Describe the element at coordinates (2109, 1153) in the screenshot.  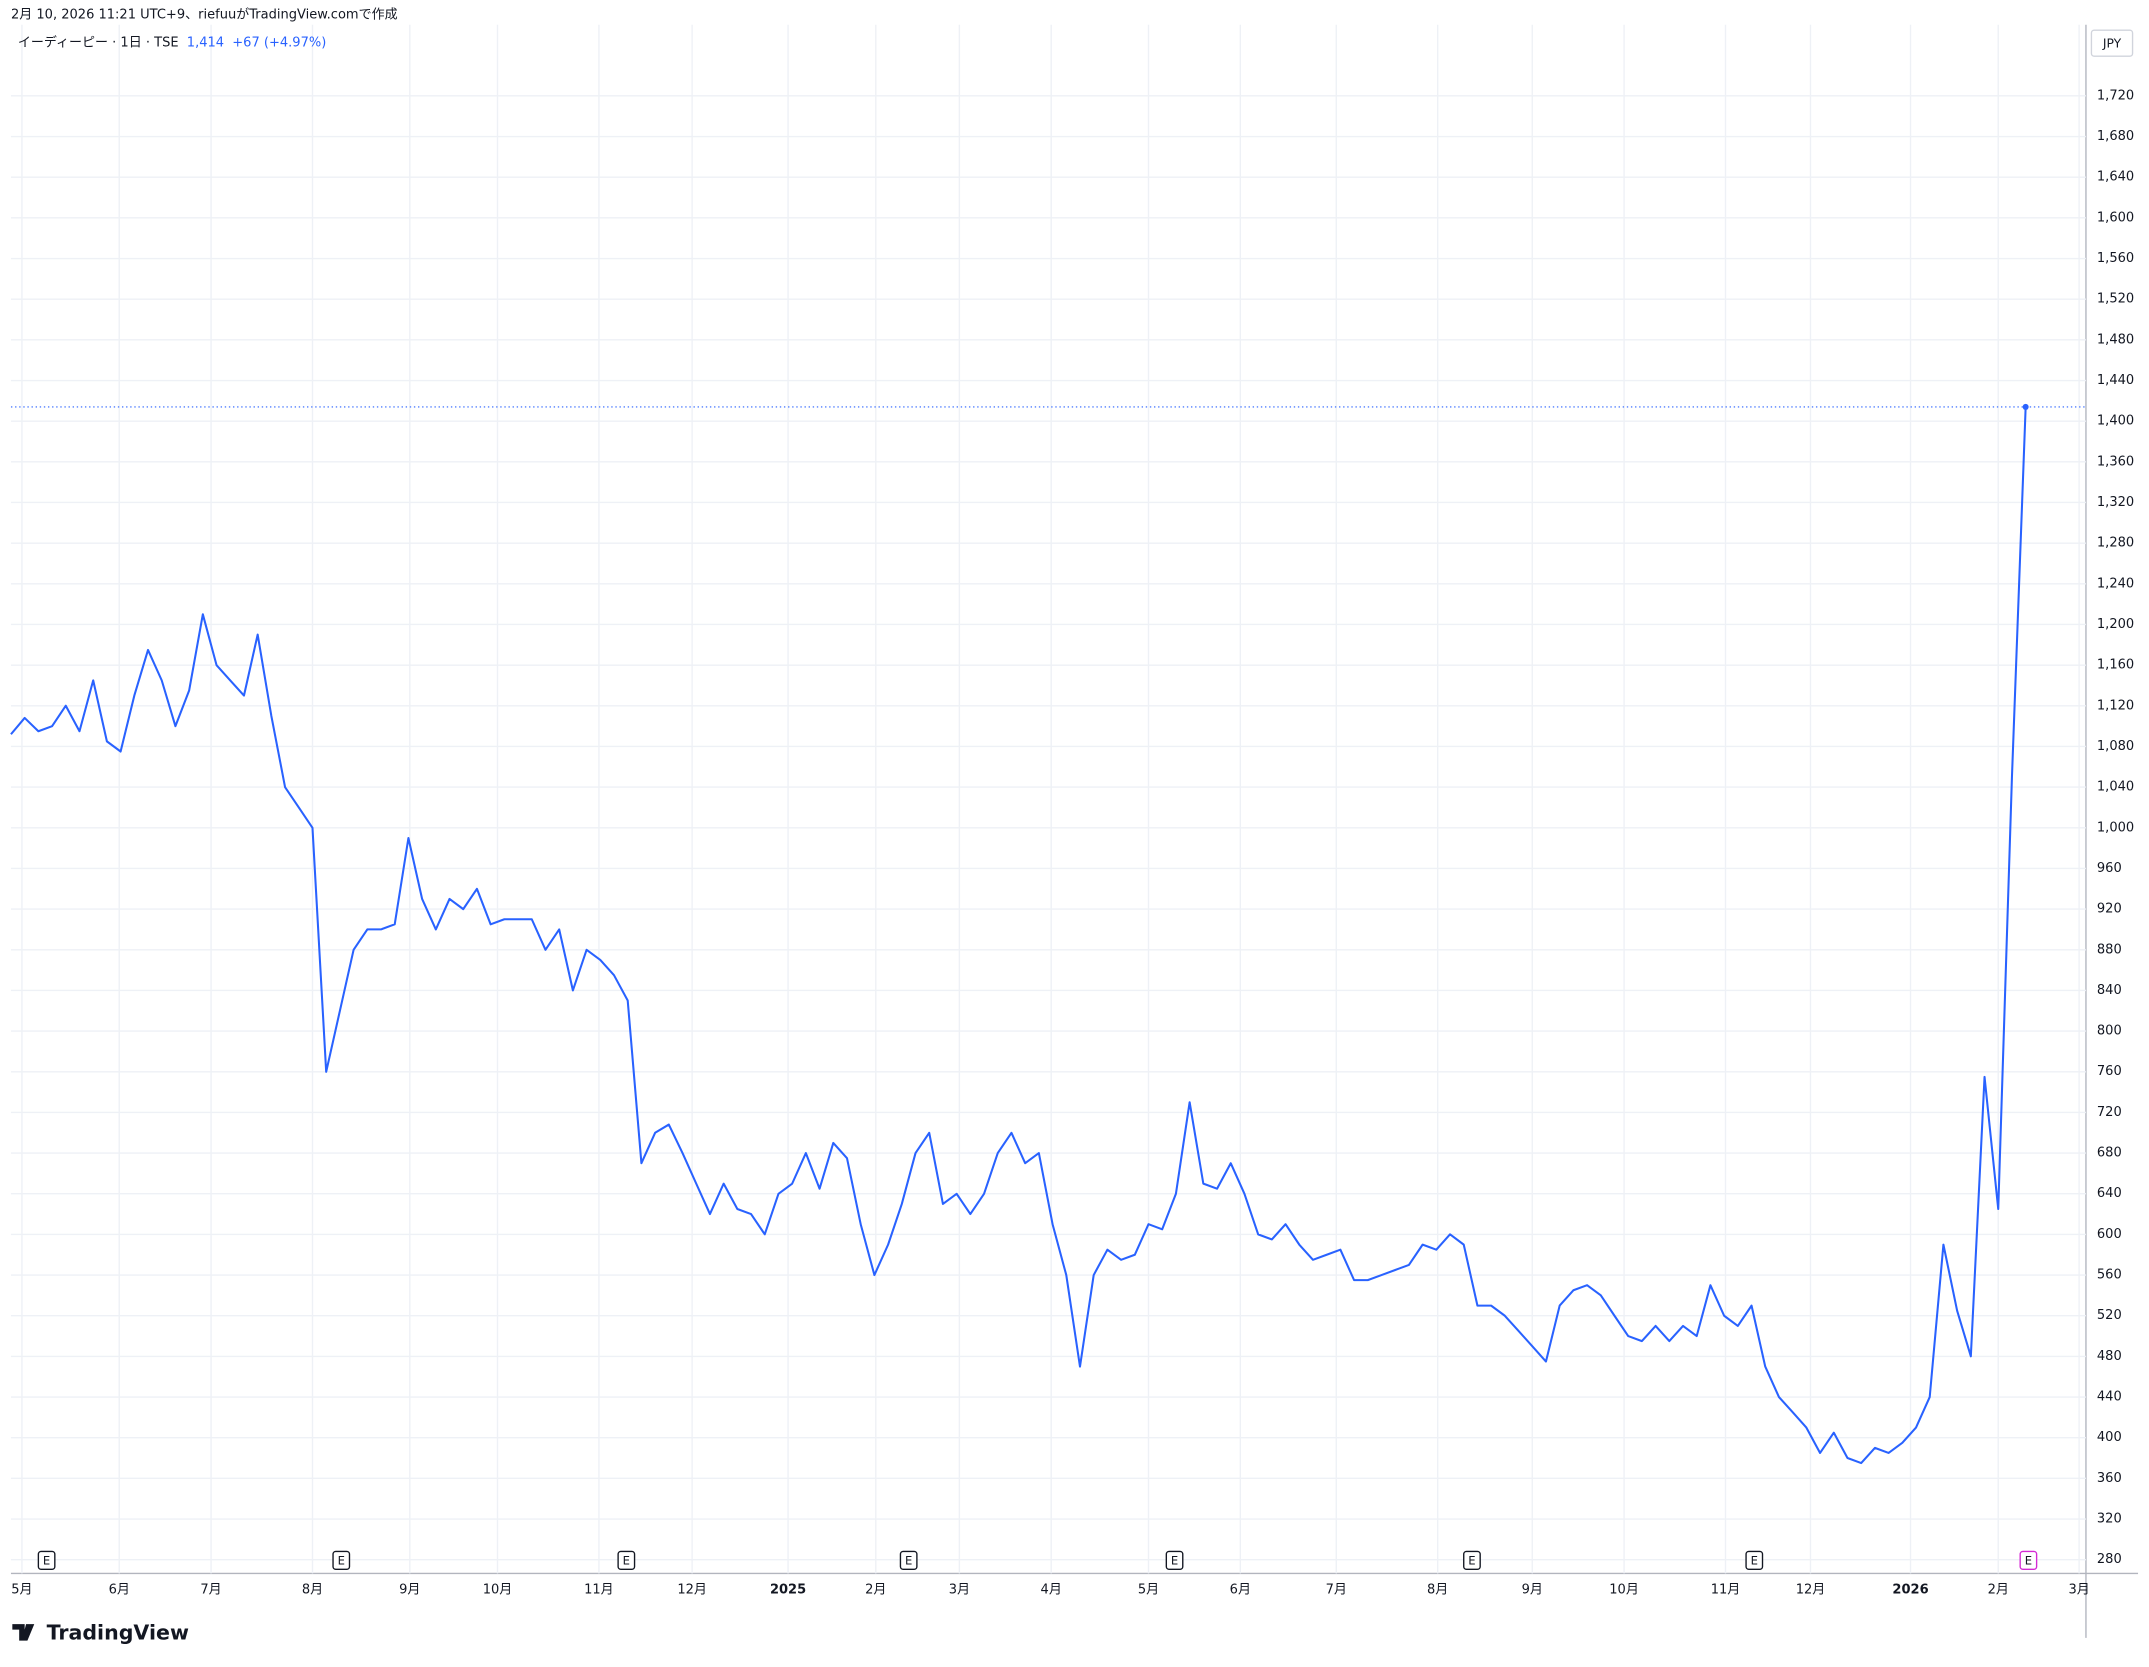
I see `y-tick-label: 680` at that location.